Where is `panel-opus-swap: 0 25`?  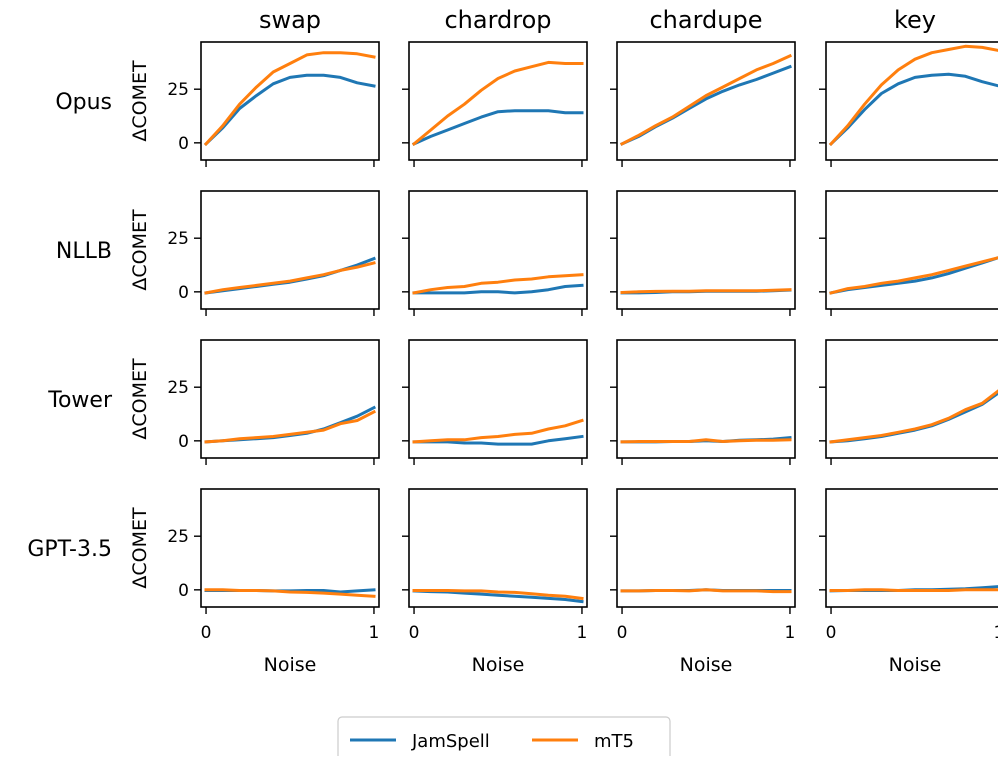 panel-opus-swap: 0 25 is located at coordinates (273, 104).